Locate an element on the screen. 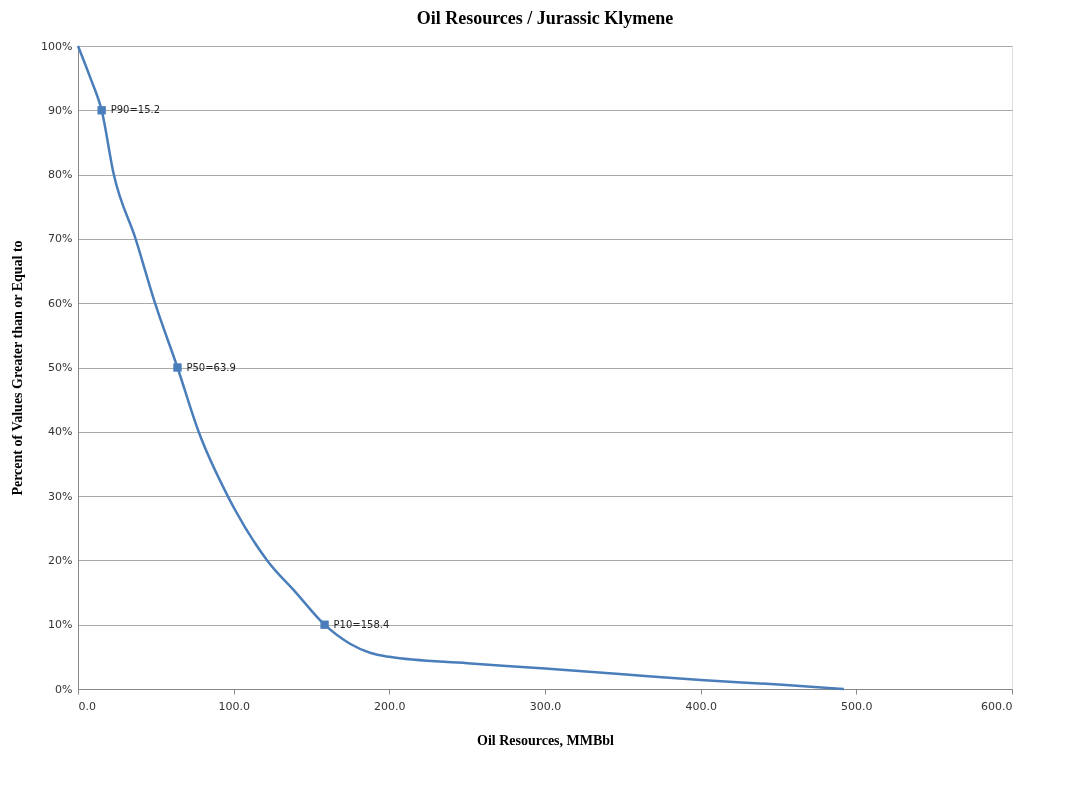  y-tick-label: 90% is located at coordinates (60, 110).